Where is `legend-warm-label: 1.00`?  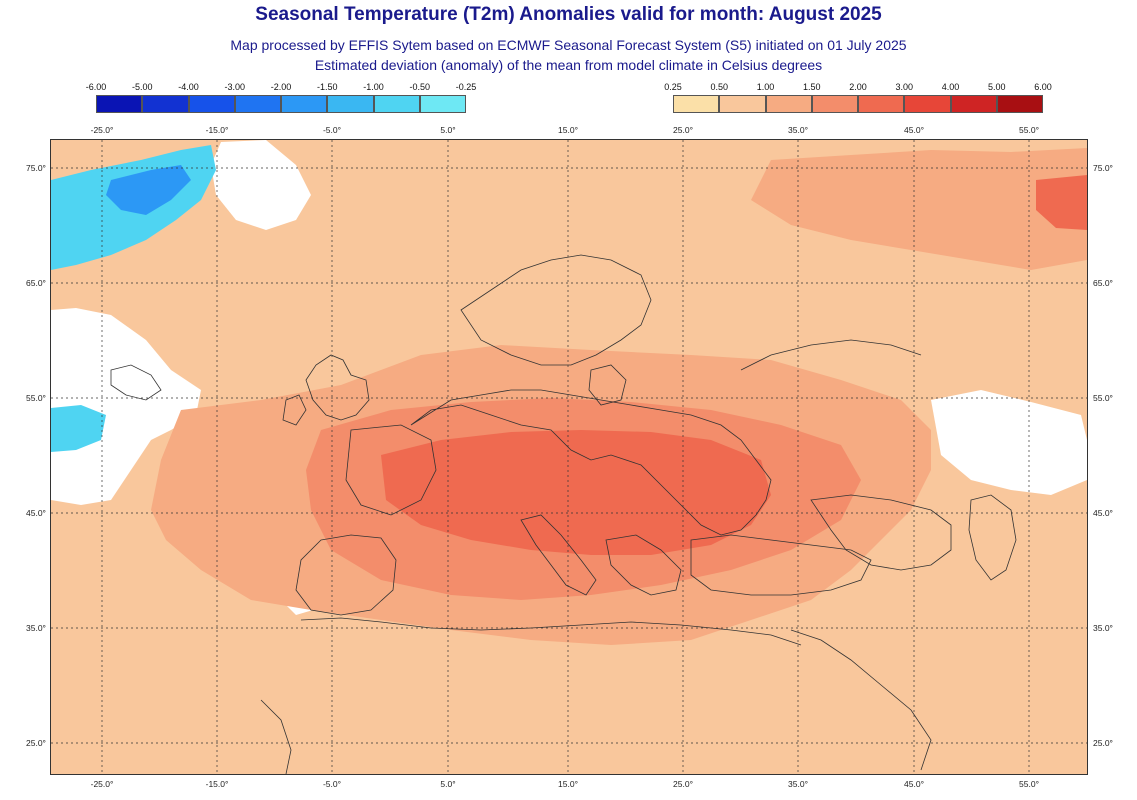
legend-warm-label: 1.00 is located at coordinates (765, 87).